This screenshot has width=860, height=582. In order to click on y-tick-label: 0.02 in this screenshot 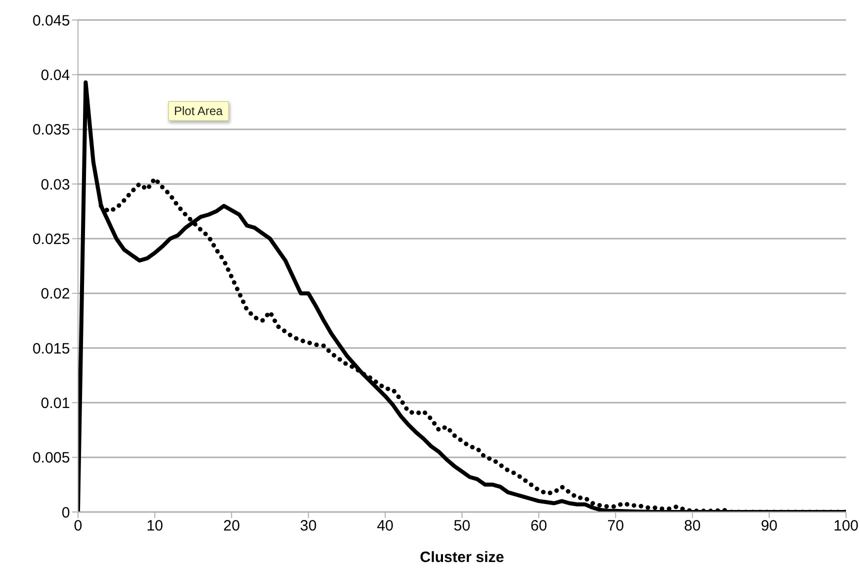, I will do `click(55, 294)`.